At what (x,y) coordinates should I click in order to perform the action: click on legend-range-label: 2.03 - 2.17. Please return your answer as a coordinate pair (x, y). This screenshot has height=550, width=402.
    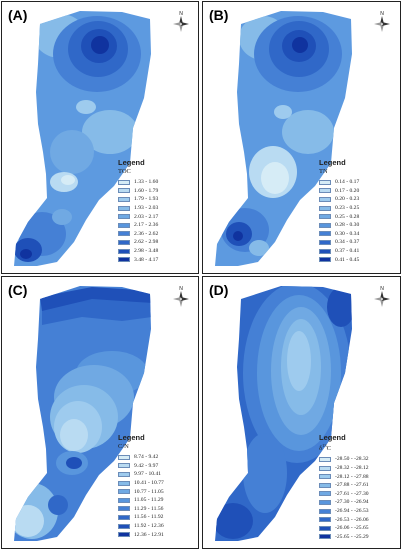
    Looking at the image, I should click on (146, 216).